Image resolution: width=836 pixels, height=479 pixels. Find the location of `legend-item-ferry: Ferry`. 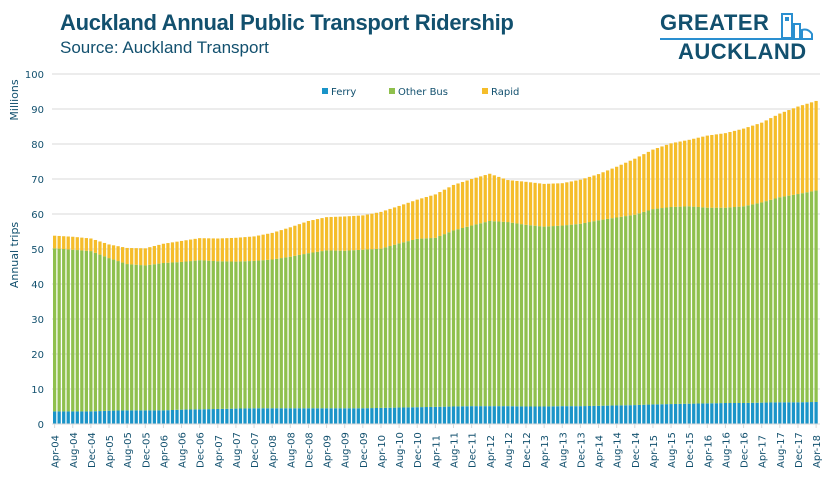

legend-item-ferry: Ferry is located at coordinates (339, 92).